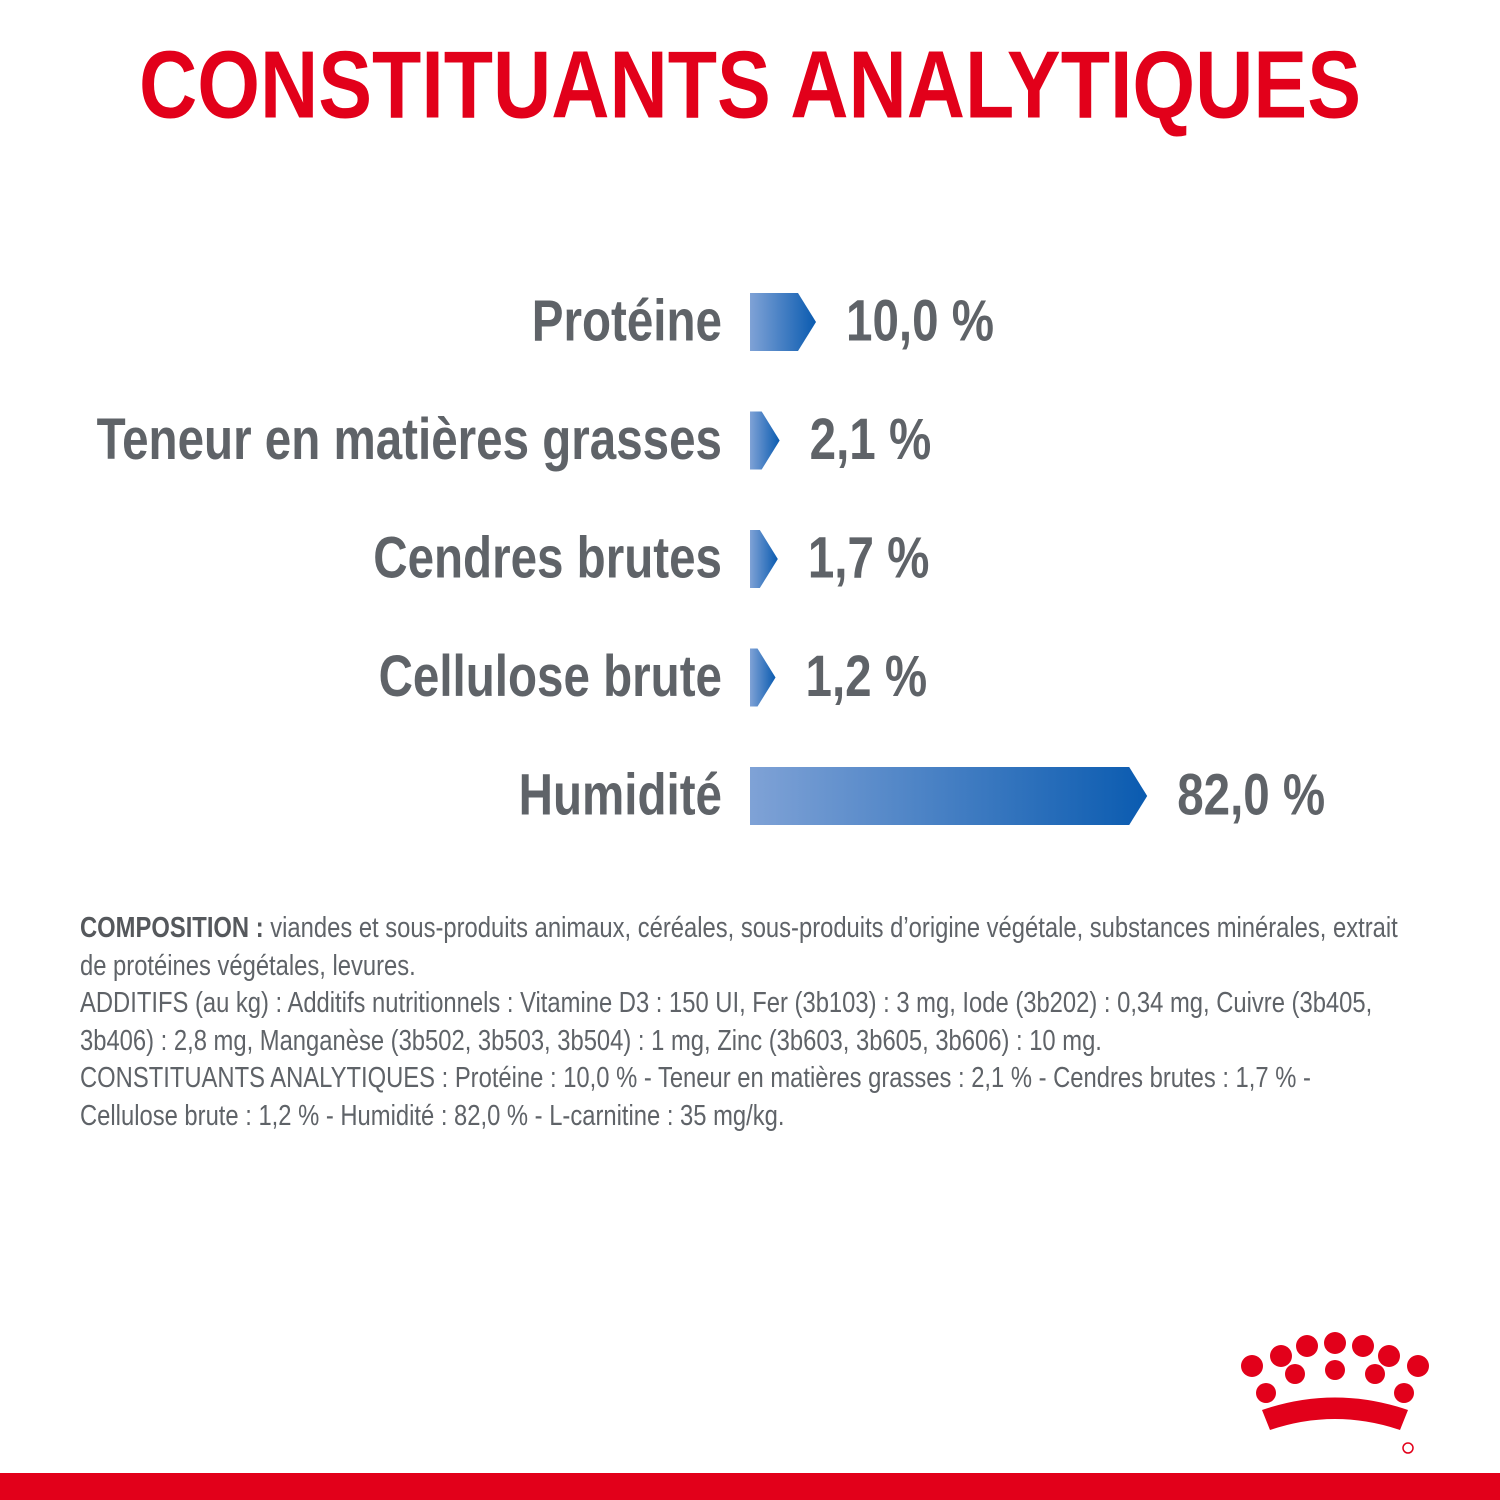  I want to click on footer-stripe, so click(750, 1486).